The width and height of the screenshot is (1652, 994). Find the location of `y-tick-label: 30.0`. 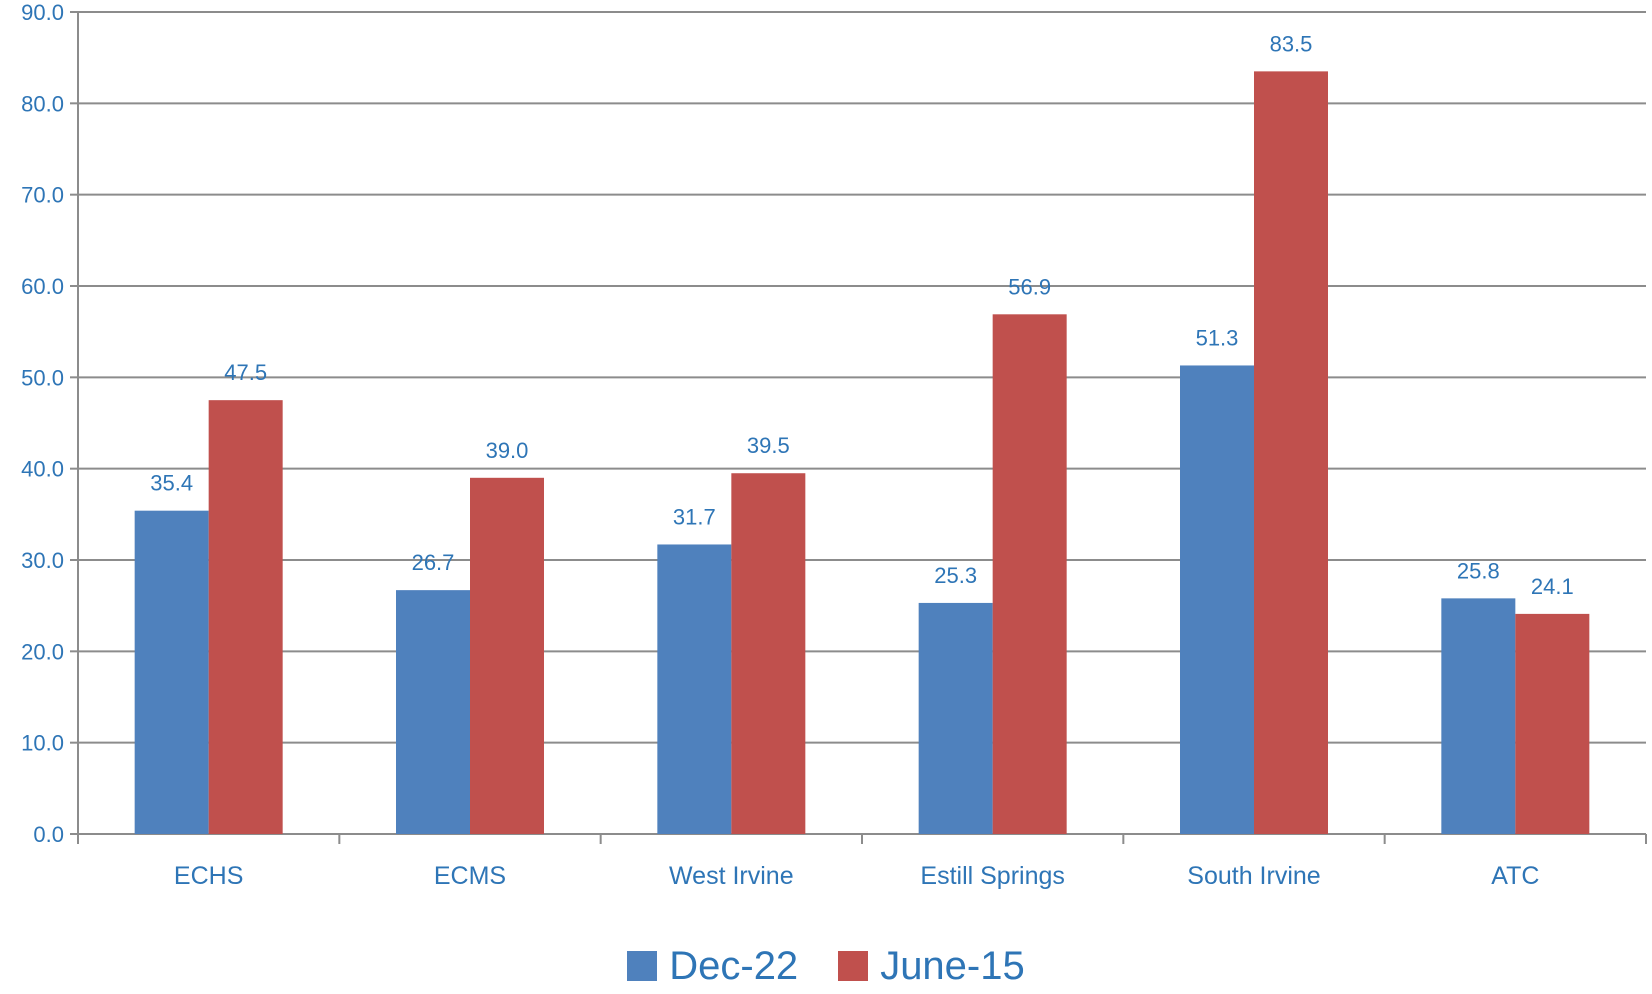

y-tick-label: 30.0 is located at coordinates (42, 560).